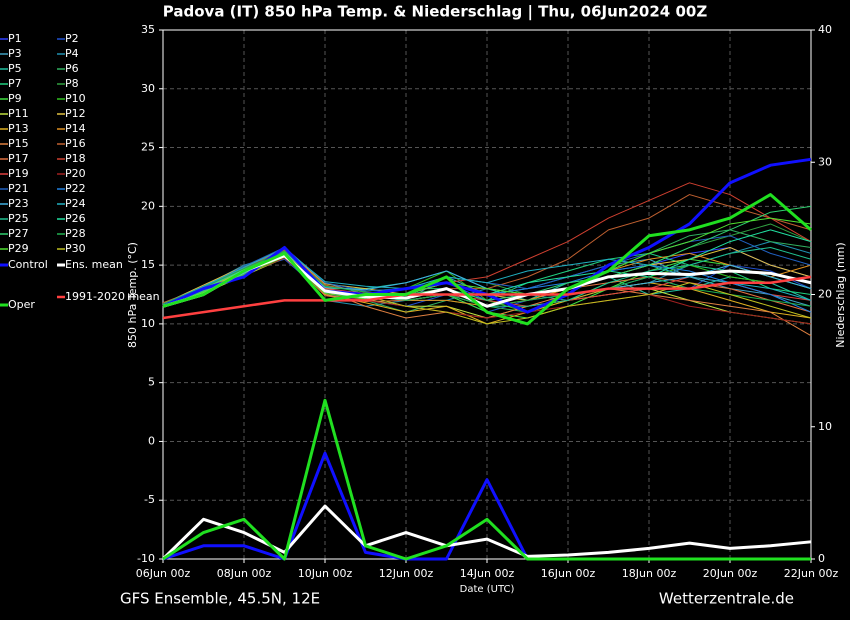 This screenshot has width=850, height=620. Describe the element at coordinates (15, 68) in the screenshot. I see `legend-label: P5` at that location.